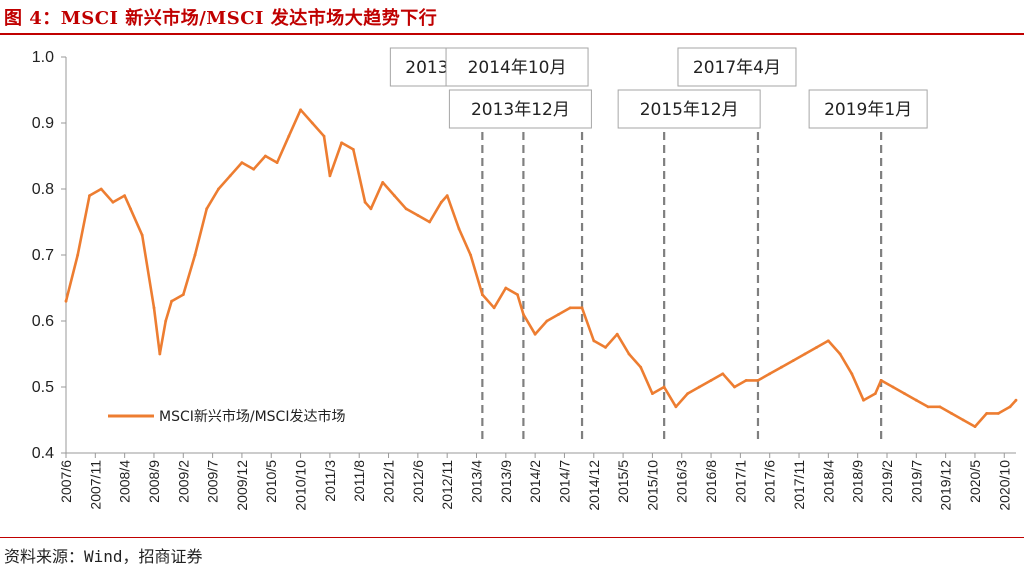  Describe the element at coordinates (682, 481) in the screenshot. I see `x-tick-label: 2016/3` at that location.